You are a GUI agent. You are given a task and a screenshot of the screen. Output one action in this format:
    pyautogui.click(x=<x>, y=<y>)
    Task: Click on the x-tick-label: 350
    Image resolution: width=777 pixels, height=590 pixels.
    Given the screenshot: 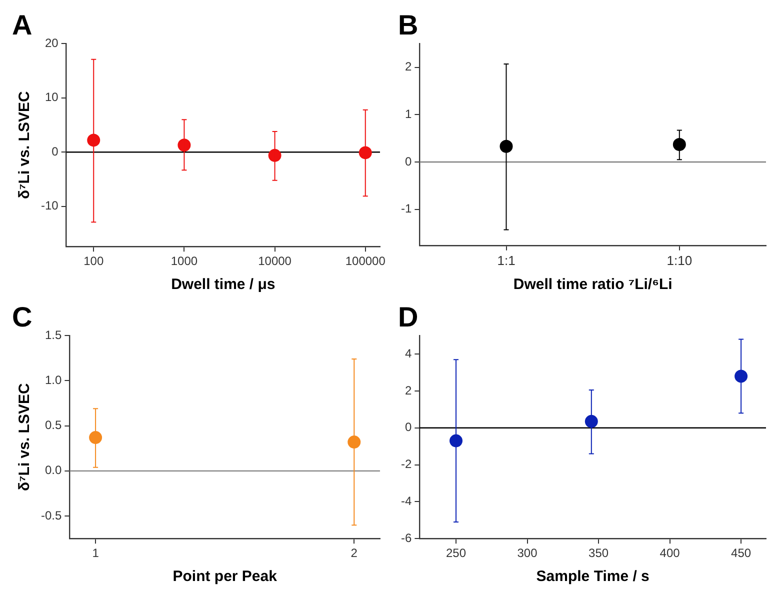 What is the action you would take?
    pyautogui.click(x=598, y=553)
    